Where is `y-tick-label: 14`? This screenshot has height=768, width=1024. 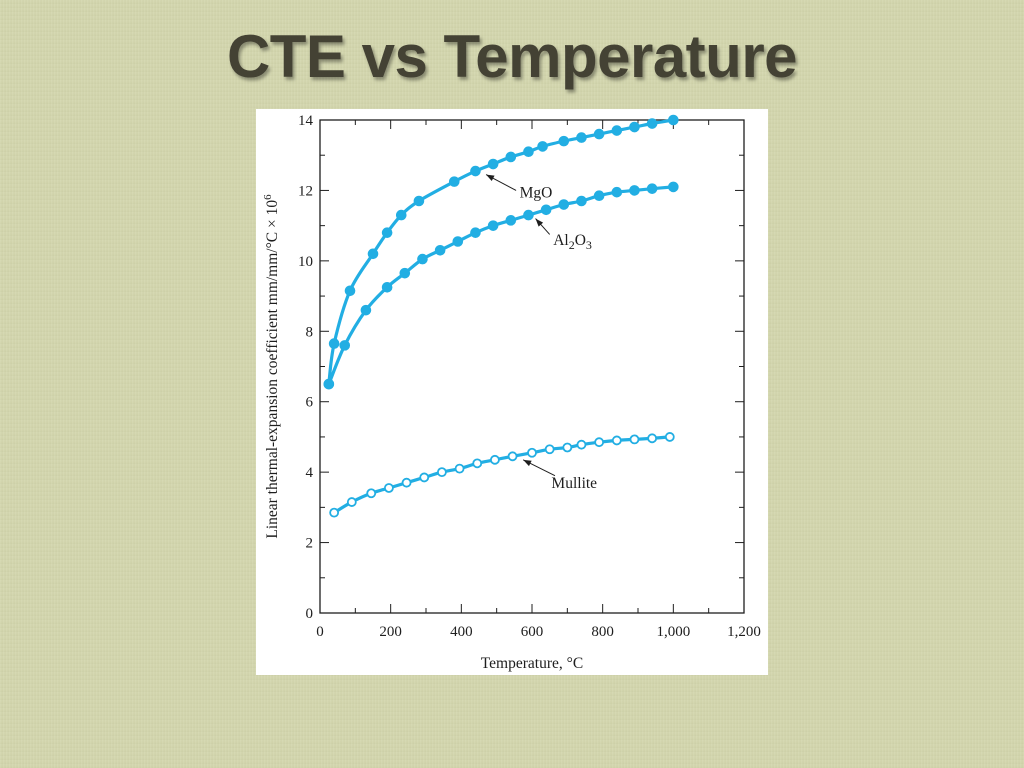 y-tick-label: 14 is located at coordinates (306, 121).